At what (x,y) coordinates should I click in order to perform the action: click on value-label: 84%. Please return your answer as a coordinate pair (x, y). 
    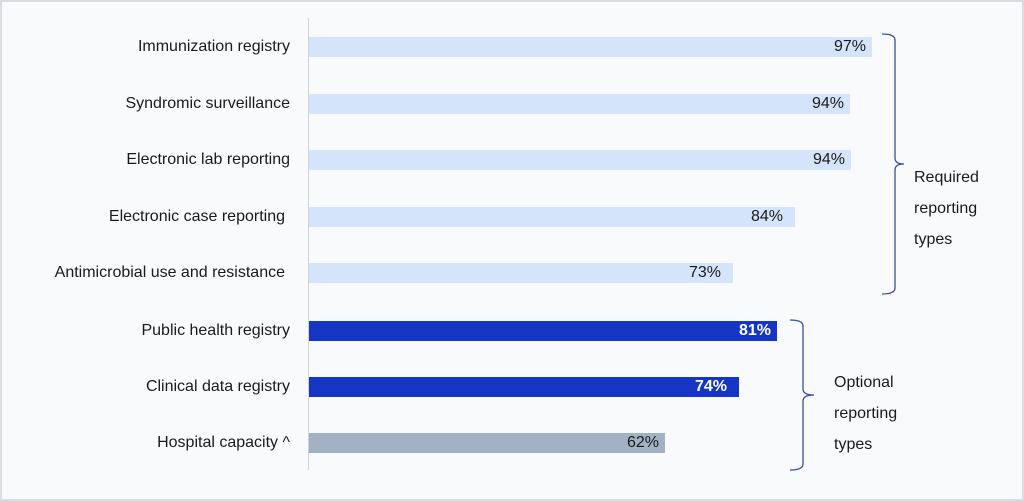
    Looking at the image, I should click on (766, 216).